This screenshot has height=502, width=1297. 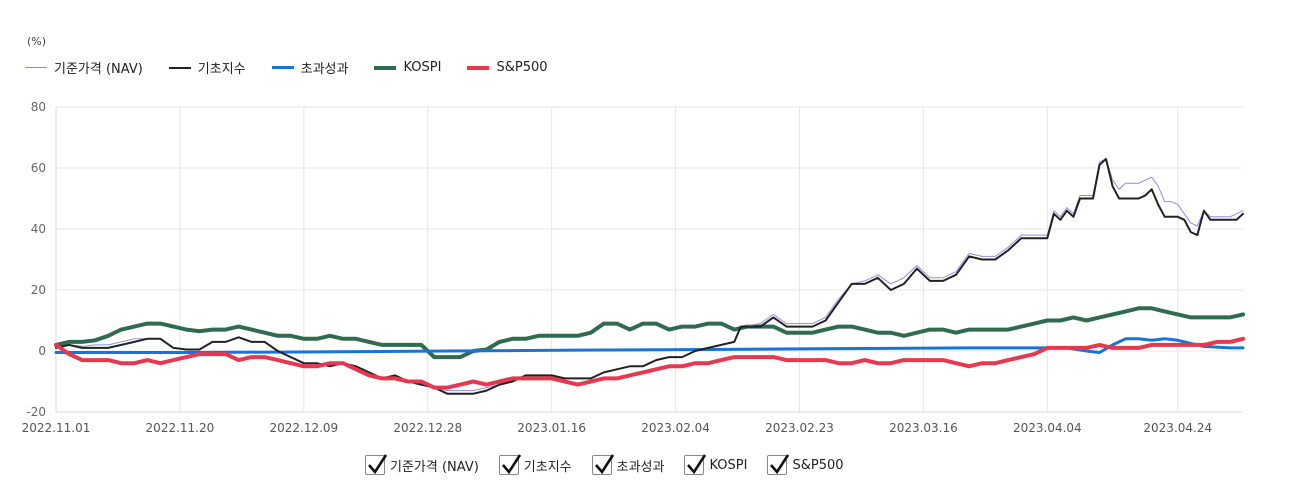 I want to click on toggle-nav: 기준가격 (NAV), so click(x=422, y=464).